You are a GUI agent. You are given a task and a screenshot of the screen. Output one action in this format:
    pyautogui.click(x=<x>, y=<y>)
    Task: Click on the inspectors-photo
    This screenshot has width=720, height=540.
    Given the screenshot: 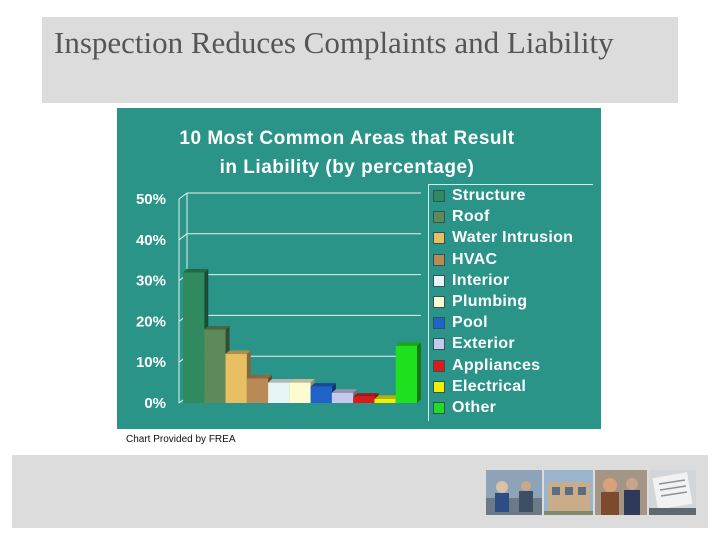 What is the action you would take?
    pyautogui.click(x=621, y=492)
    